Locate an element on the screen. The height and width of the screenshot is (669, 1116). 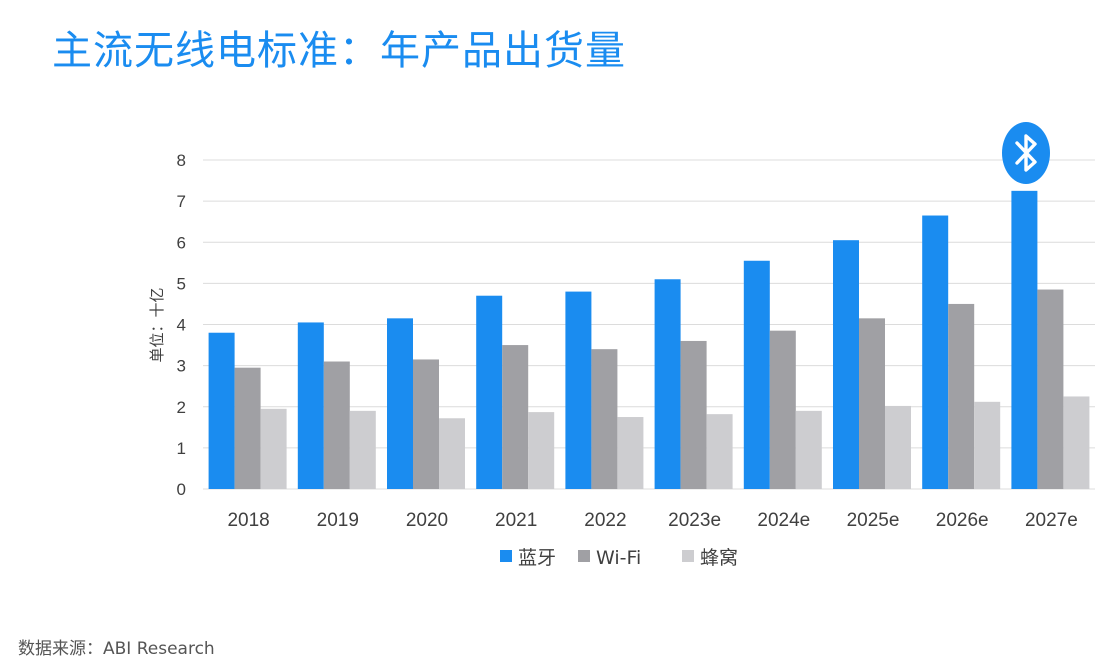
bar-蜂窝-2019 is located at coordinates (362, 449).